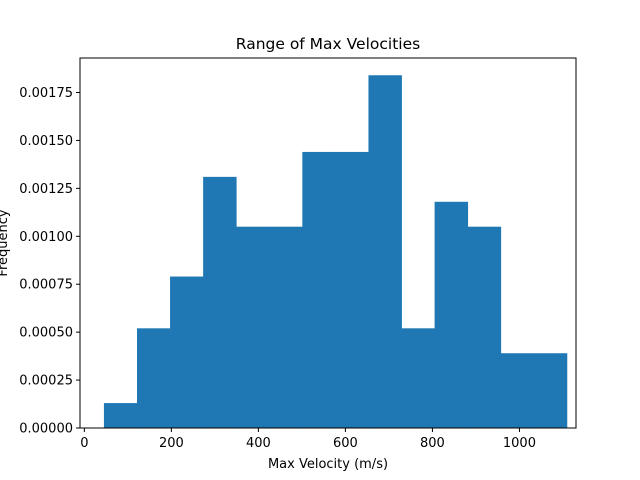  Describe the element at coordinates (171, 443) in the screenshot. I see `x-tick-label: 200` at that location.